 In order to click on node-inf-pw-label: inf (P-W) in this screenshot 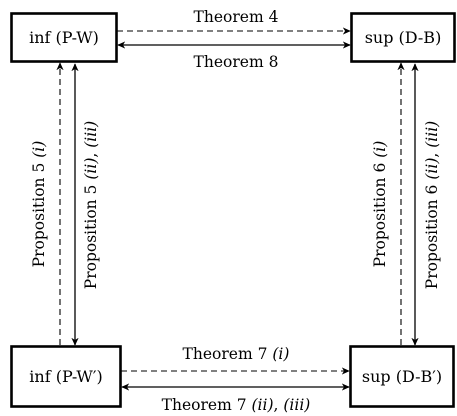, I will do `click(64, 37)`.